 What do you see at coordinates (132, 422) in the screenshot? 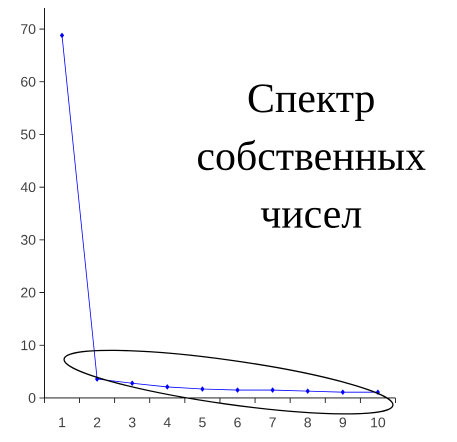
I see `x-tick-label: 3` at bounding box center [132, 422].